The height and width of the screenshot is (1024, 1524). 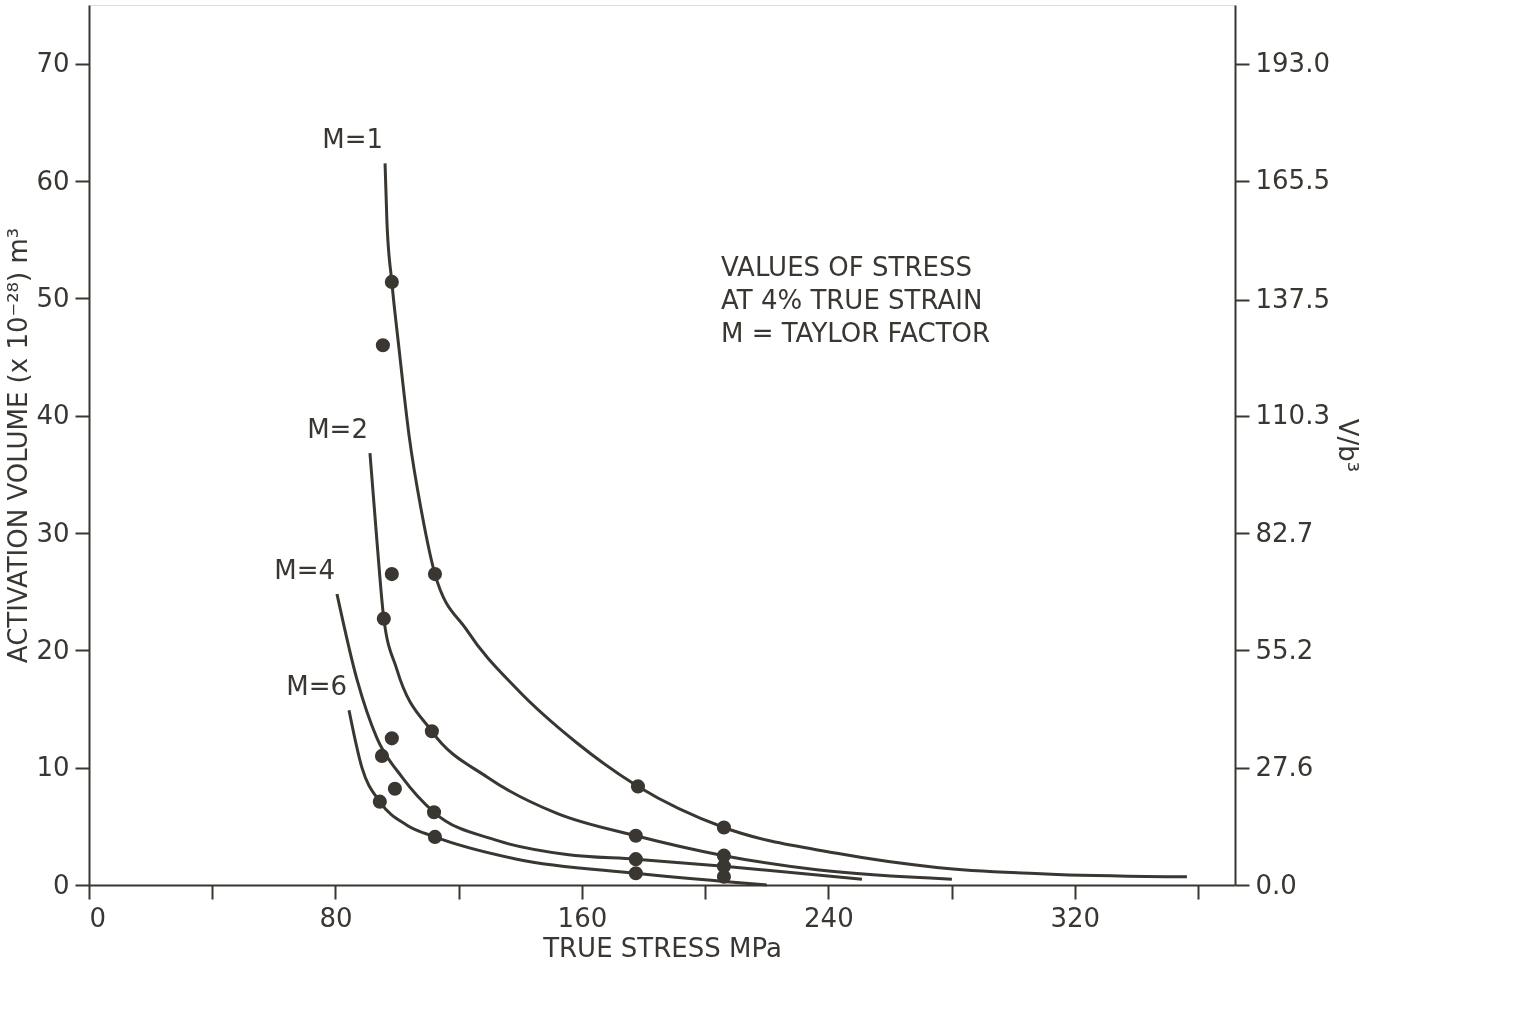 I want to click on x-tick-label: 240, so click(x=829, y=917).